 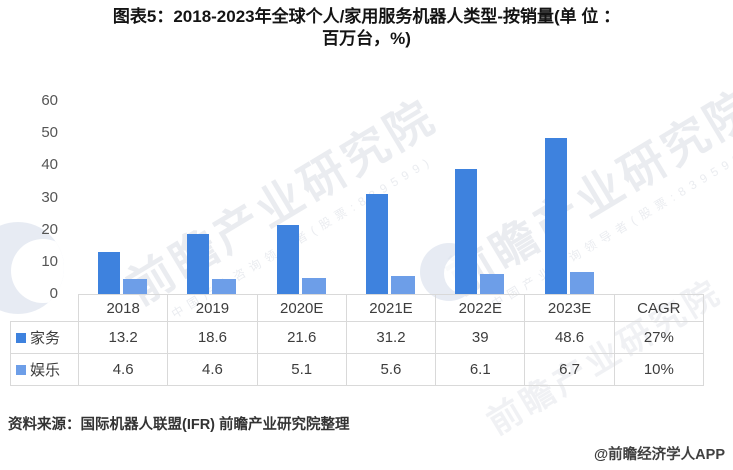 I want to click on series-name: 娱乐, so click(x=45, y=370).